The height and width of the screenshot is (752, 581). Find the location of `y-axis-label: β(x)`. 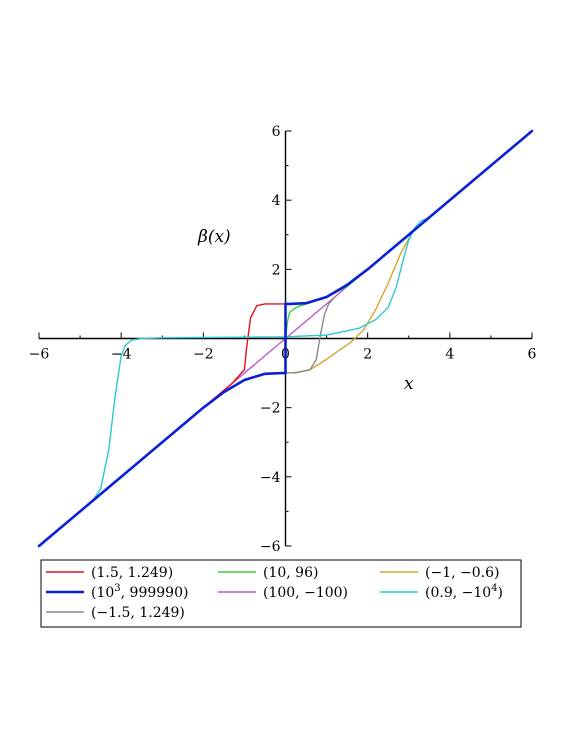

y-axis-label: β(x) is located at coordinates (214, 237).